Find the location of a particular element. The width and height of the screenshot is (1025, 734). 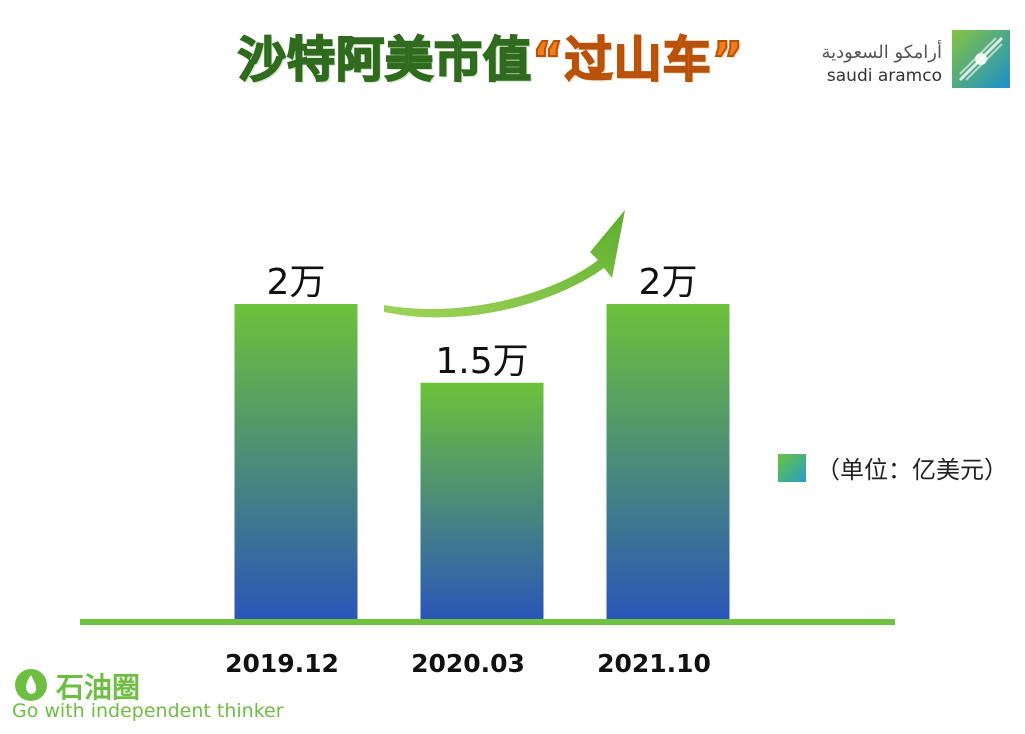

title-part-1: 沙特阿美市值 is located at coordinates (385, 60).